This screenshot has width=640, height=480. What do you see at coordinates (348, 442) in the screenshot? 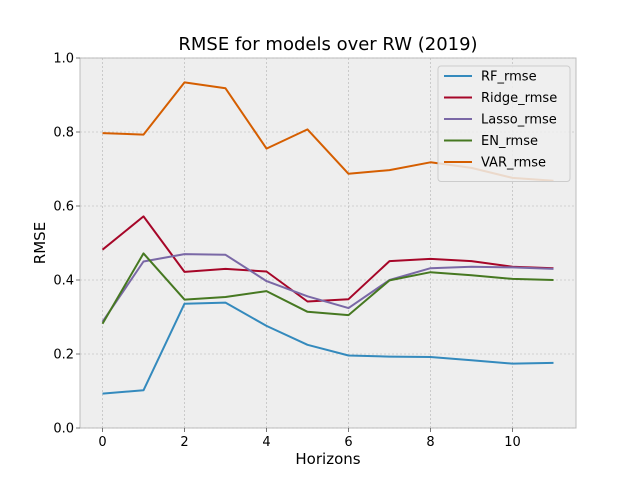
I see `x-tick-label: 6` at bounding box center [348, 442].